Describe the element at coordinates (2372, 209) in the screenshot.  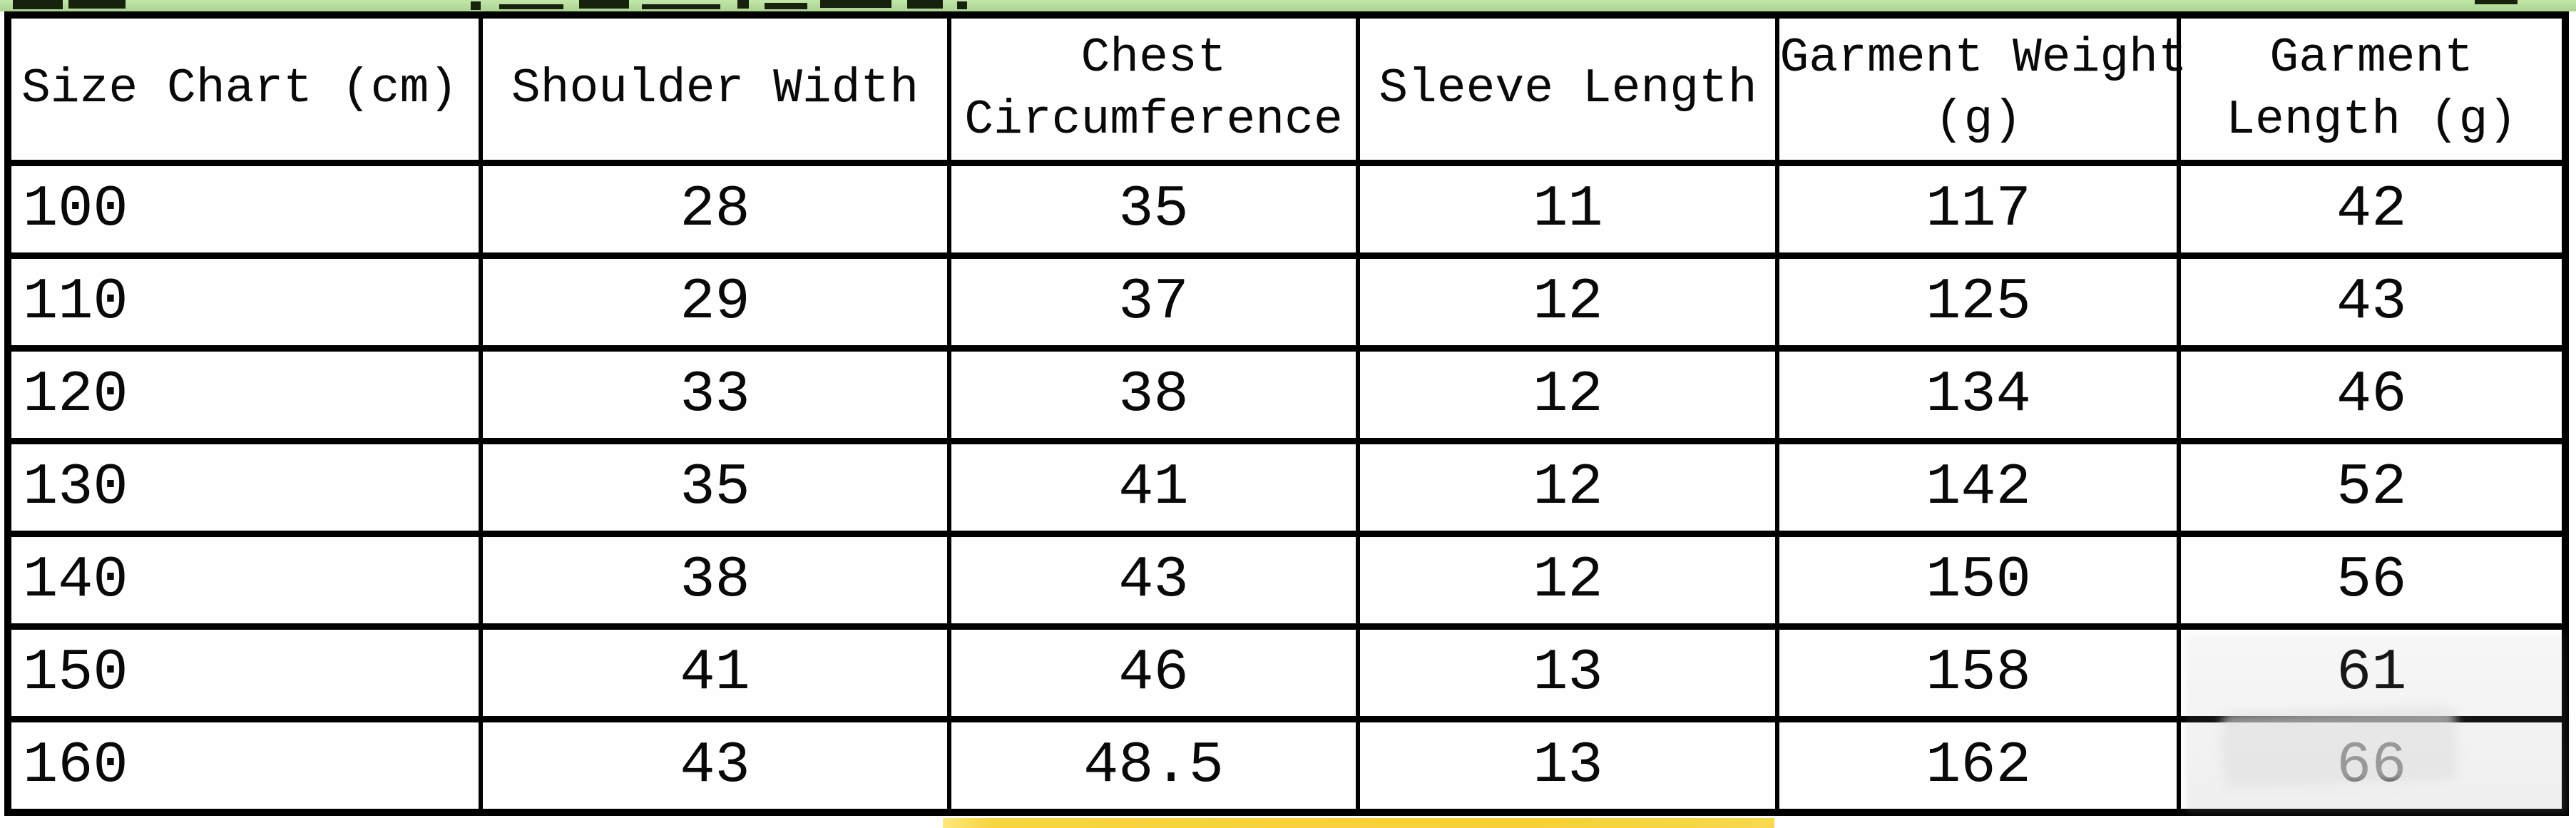
I see `table-cell: 42` at that location.